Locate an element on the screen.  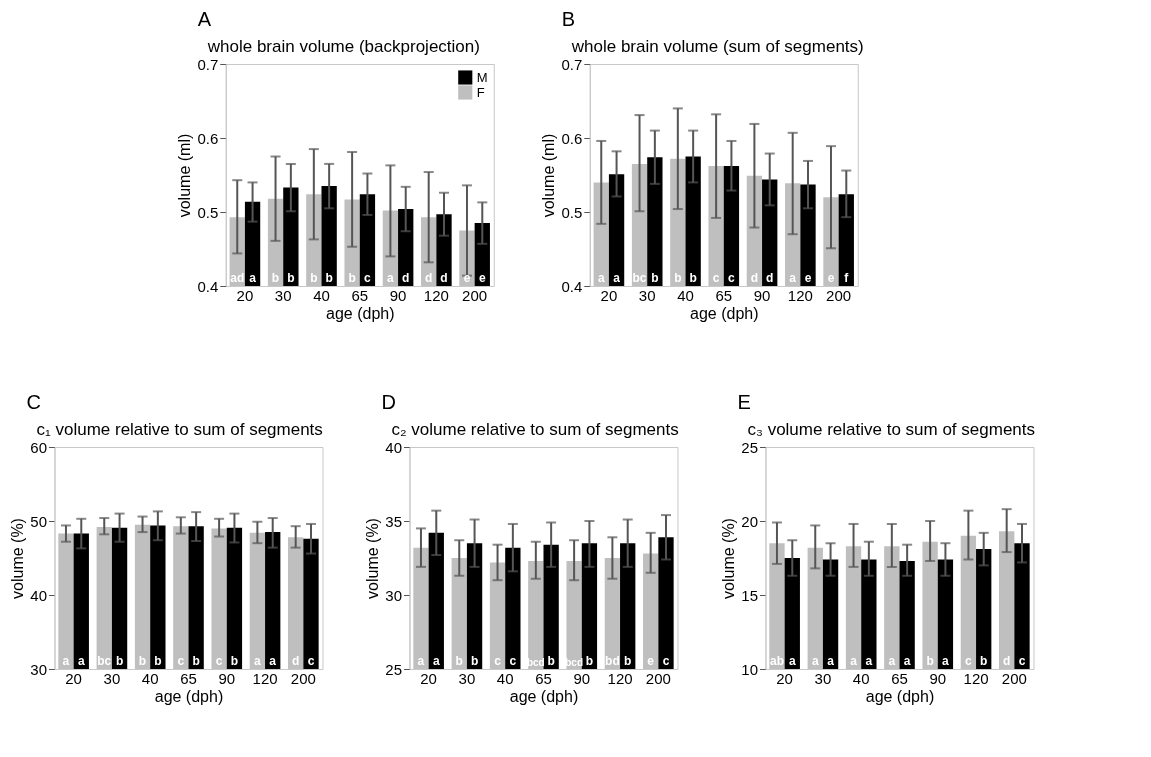
y-axis-title: volume (%) is located at coordinates (373, 558).